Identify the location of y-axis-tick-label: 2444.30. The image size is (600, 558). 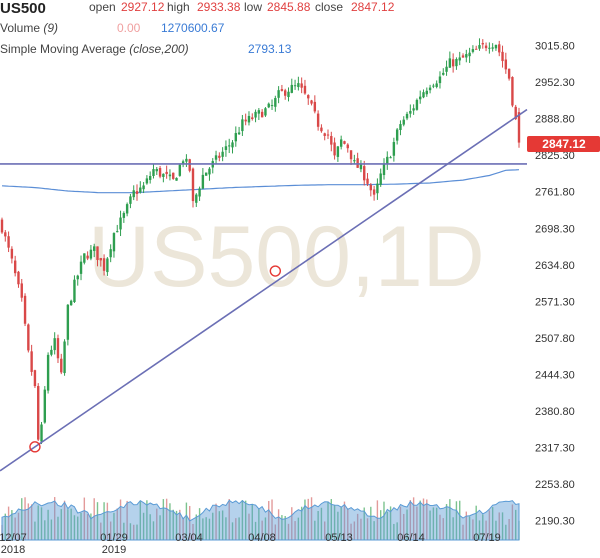
(555, 375).